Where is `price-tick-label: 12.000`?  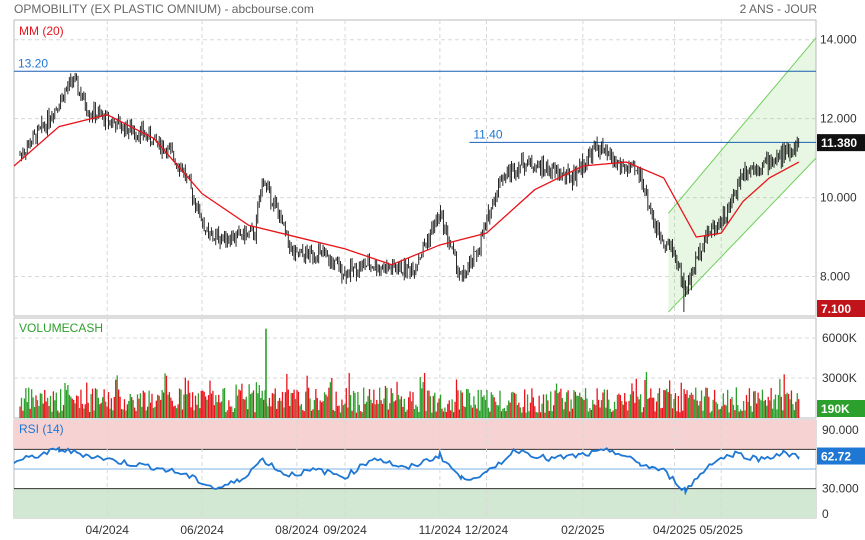 price-tick-label: 12.000 is located at coordinates (838, 119).